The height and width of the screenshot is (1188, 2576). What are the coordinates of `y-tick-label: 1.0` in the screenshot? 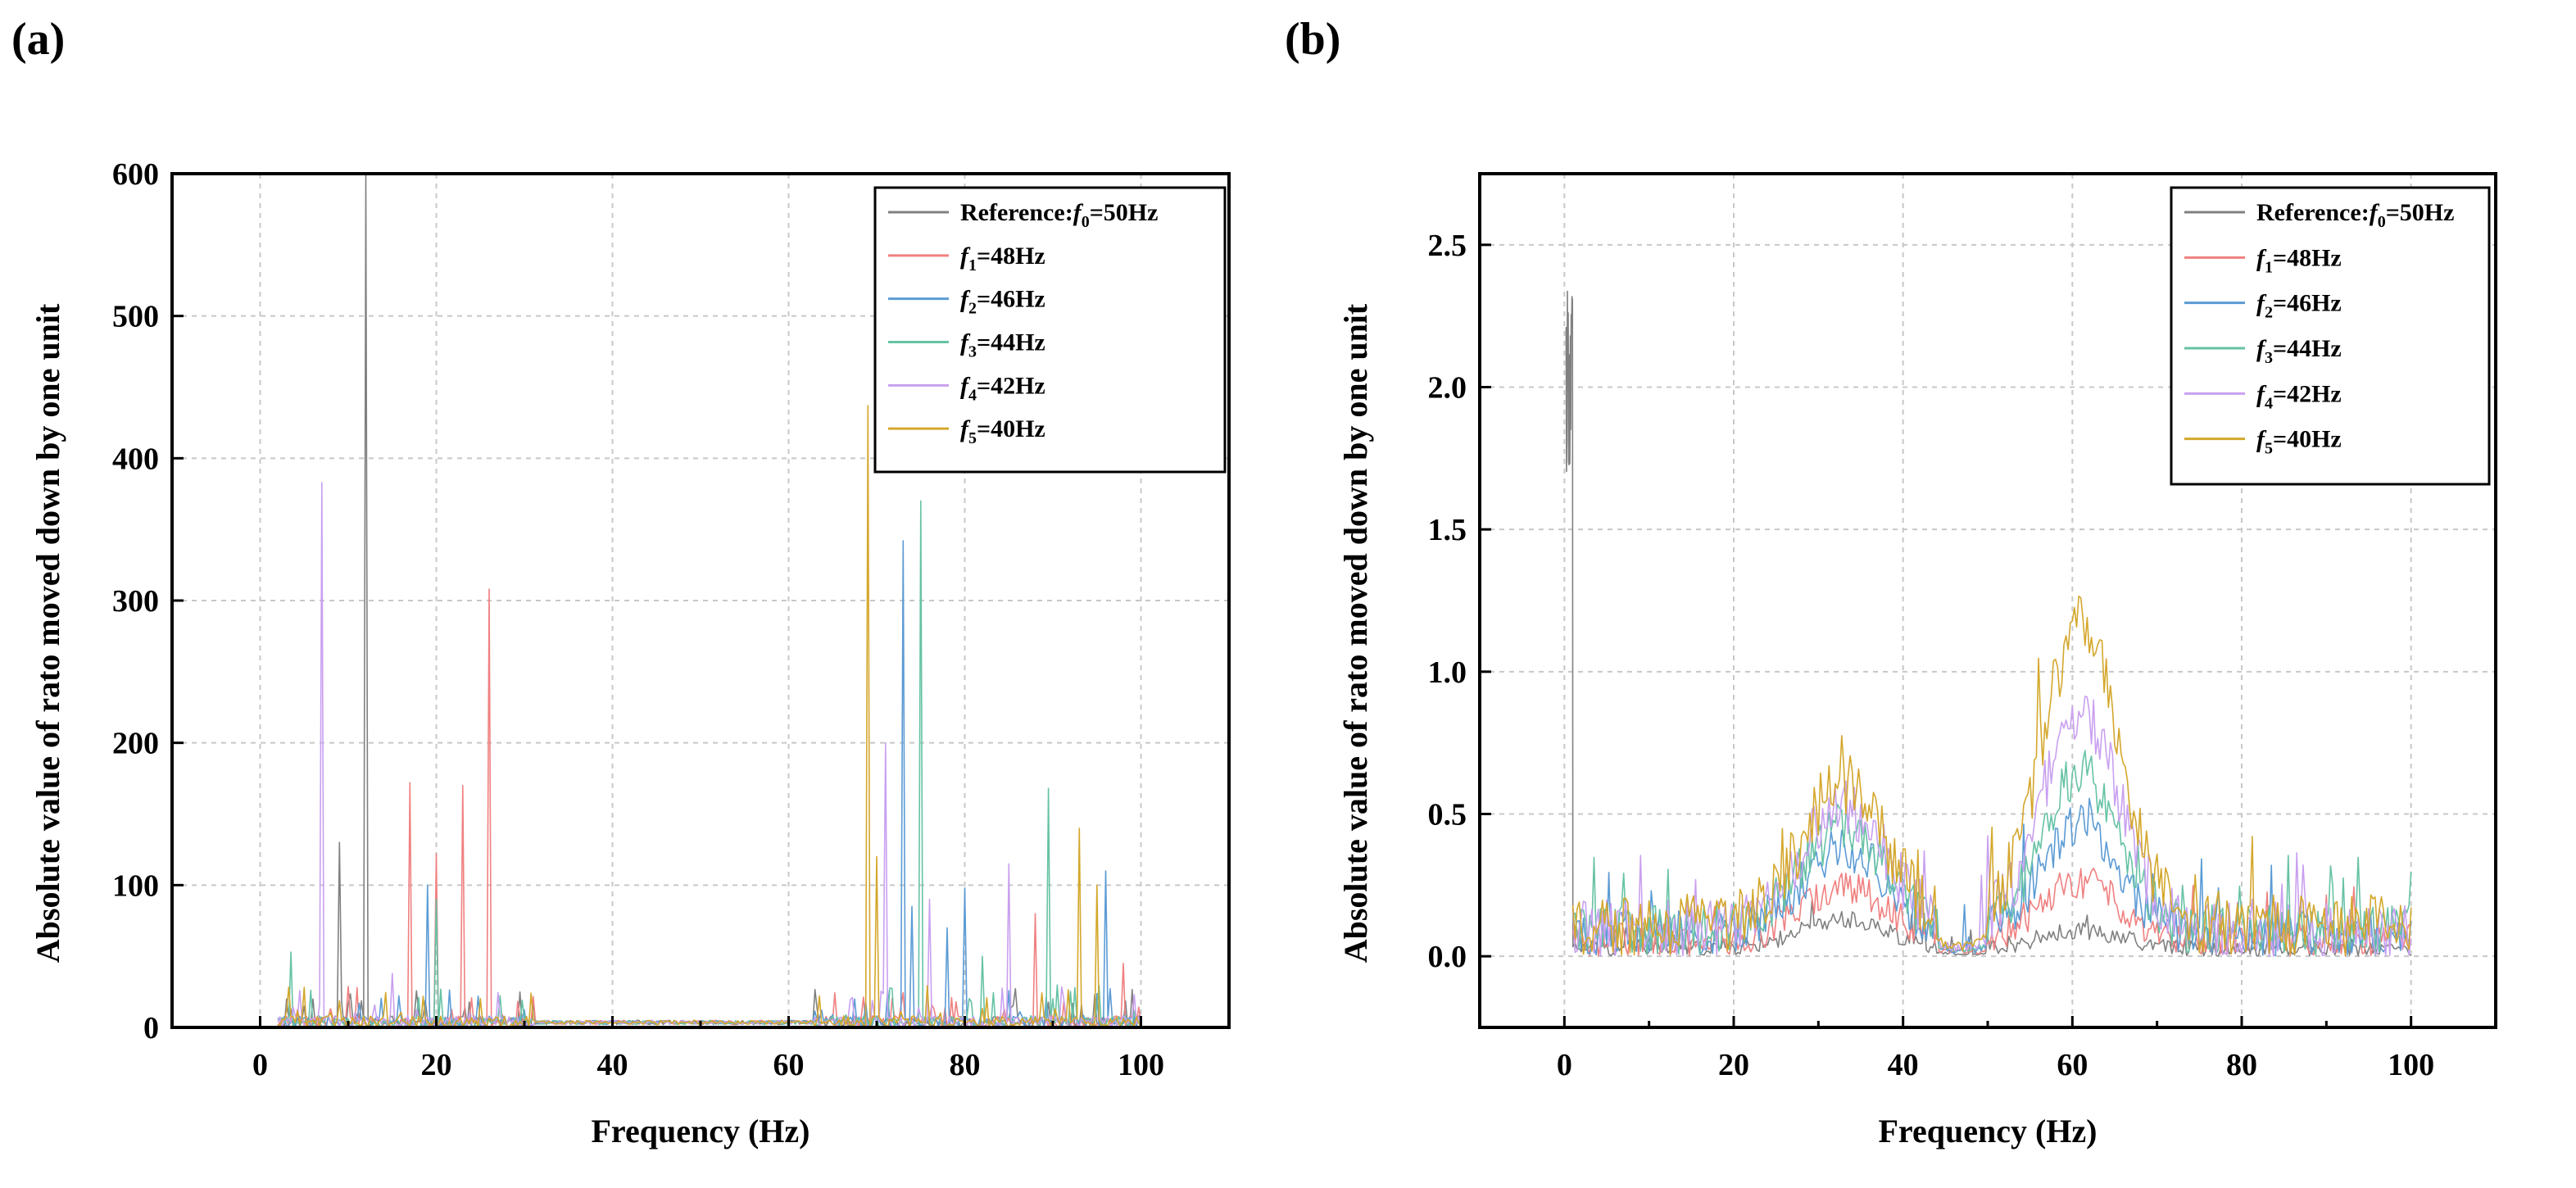 It's located at (1447, 673).